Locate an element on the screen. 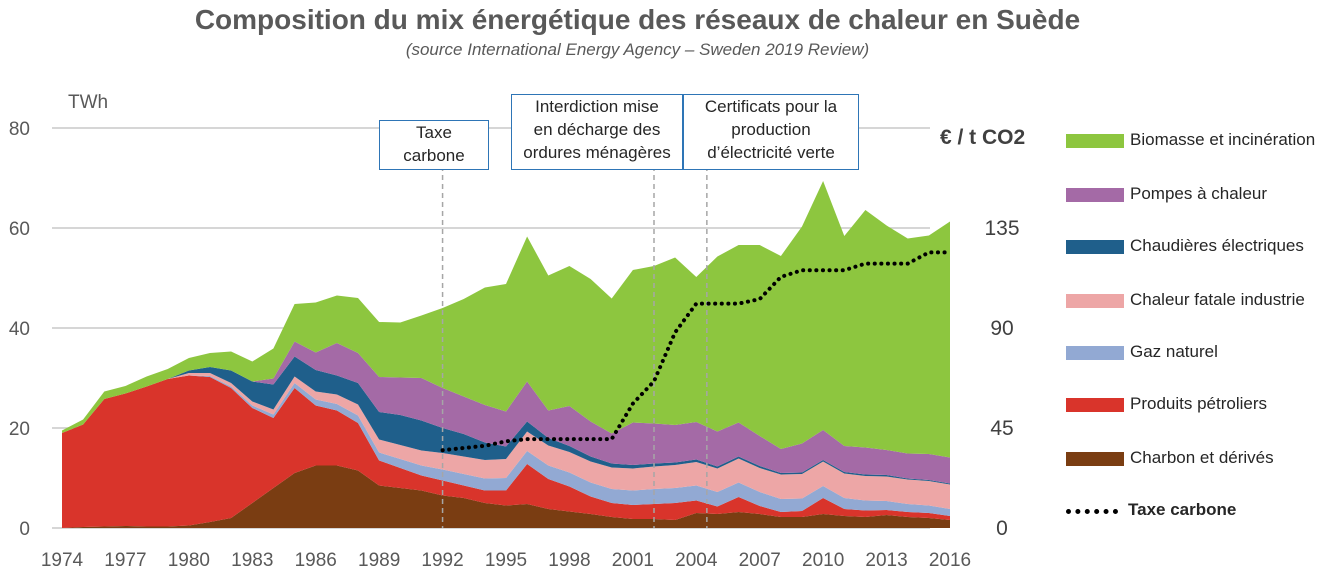  carbon-tax-line is located at coordinates (696, 351).